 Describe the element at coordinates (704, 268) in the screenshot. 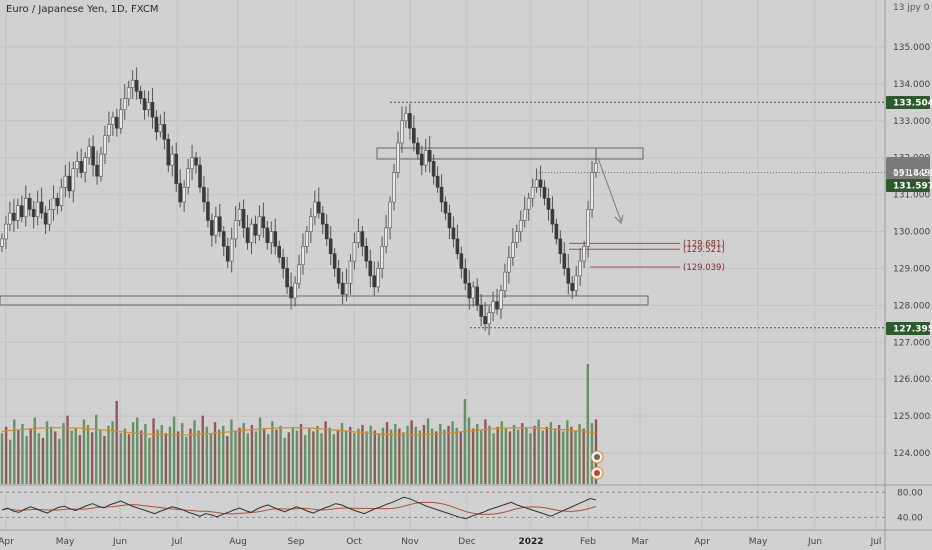

I see `level-annotation: (129.039)` at that location.